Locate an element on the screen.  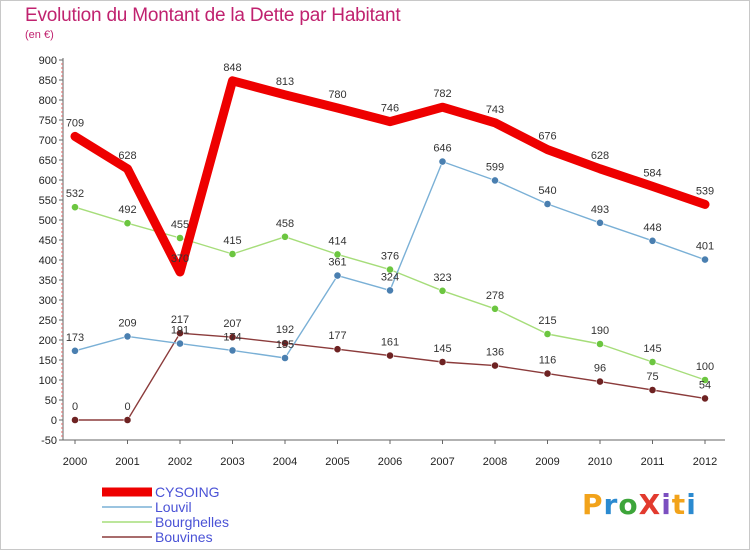
data-label: 415 is located at coordinates (232, 241).